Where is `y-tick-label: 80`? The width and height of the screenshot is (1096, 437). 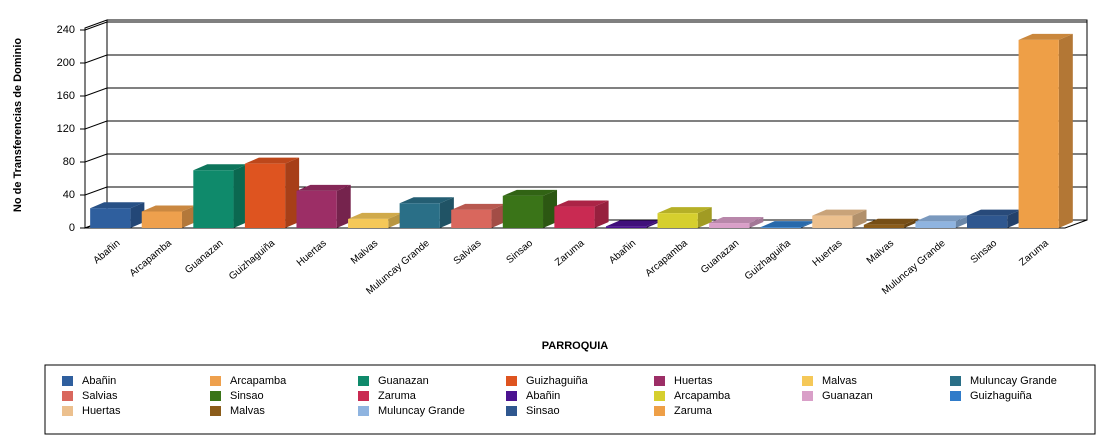 y-tick-label: 80 is located at coordinates (69, 162).